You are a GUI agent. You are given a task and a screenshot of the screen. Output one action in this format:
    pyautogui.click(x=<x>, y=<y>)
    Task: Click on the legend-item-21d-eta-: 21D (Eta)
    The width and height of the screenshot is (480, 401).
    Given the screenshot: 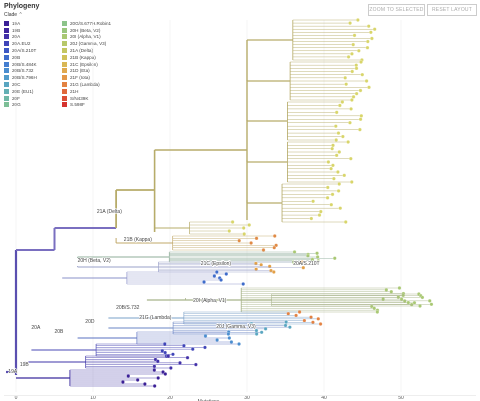 What is the action you would take?
    pyautogui.click(x=86, y=71)
    